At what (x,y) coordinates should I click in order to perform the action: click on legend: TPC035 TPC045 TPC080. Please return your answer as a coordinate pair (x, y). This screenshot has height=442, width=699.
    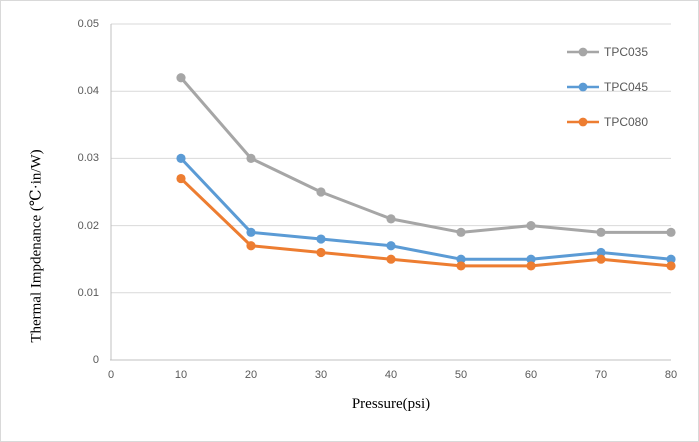
    Looking at the image, I should click on (607, 86).